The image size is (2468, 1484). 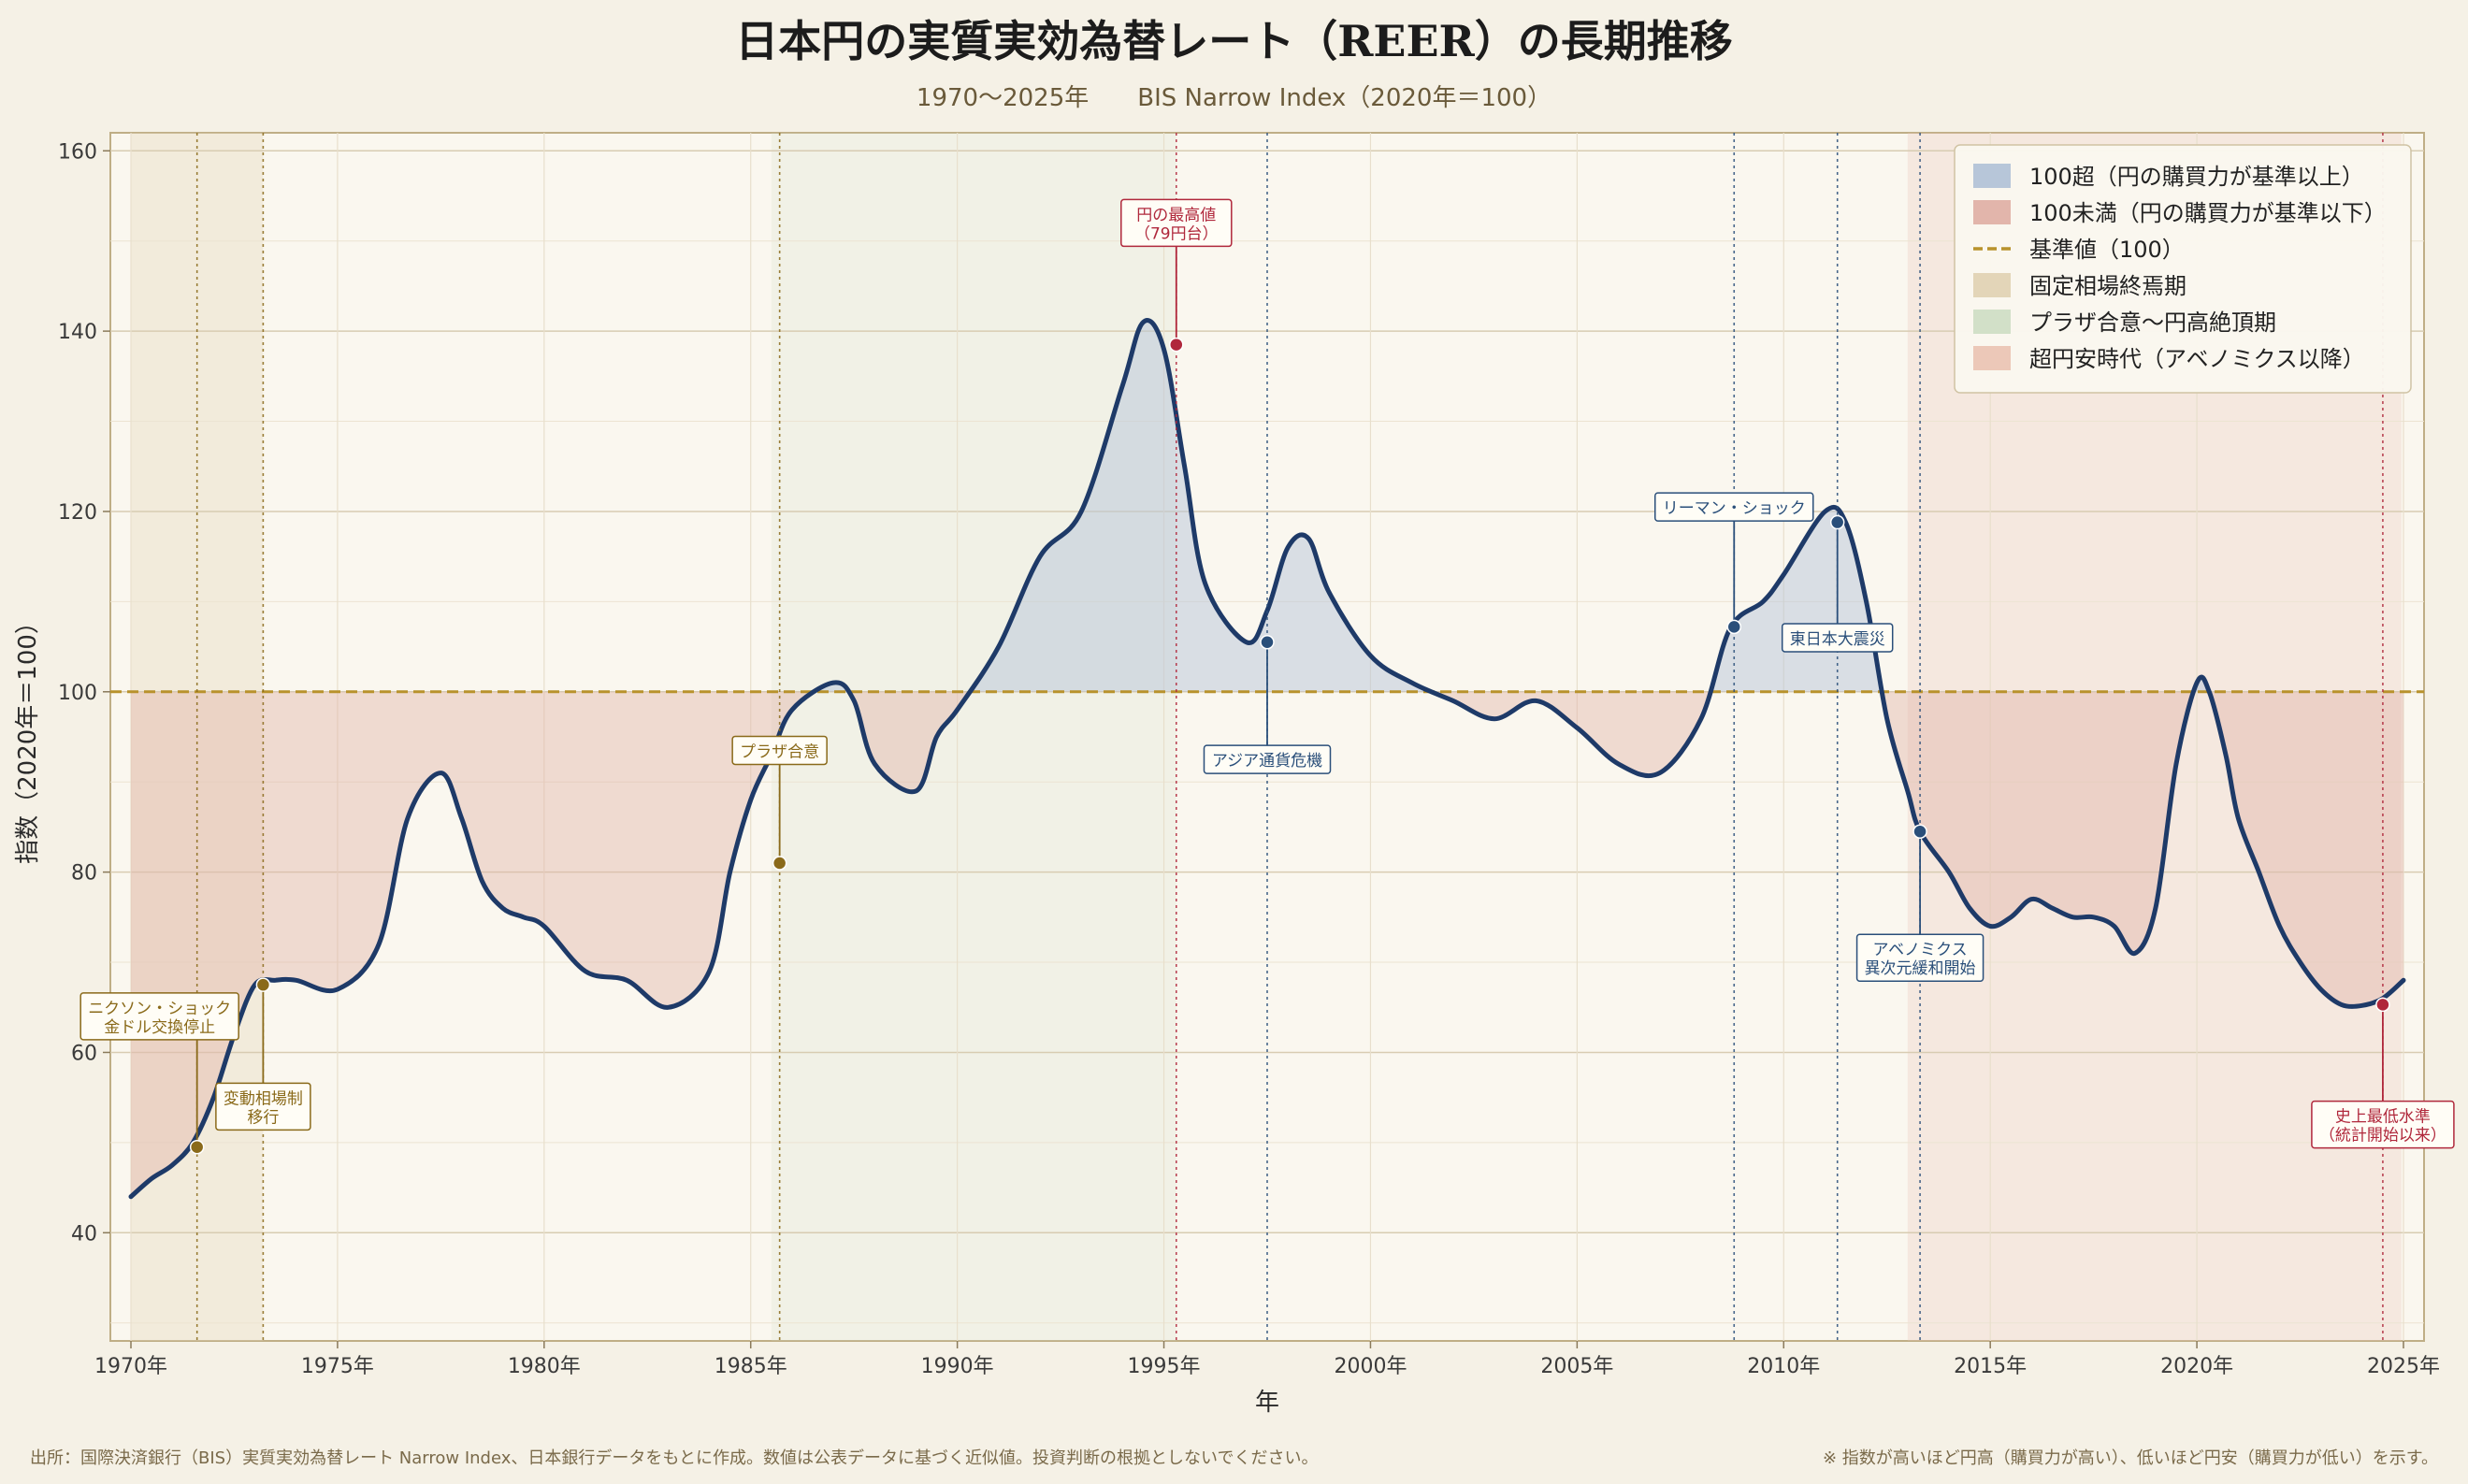 What do you see at coordinates (84, 1234) in the screenshot?
I see `y-tick-label: 40` at bounding box center [84, 1234].